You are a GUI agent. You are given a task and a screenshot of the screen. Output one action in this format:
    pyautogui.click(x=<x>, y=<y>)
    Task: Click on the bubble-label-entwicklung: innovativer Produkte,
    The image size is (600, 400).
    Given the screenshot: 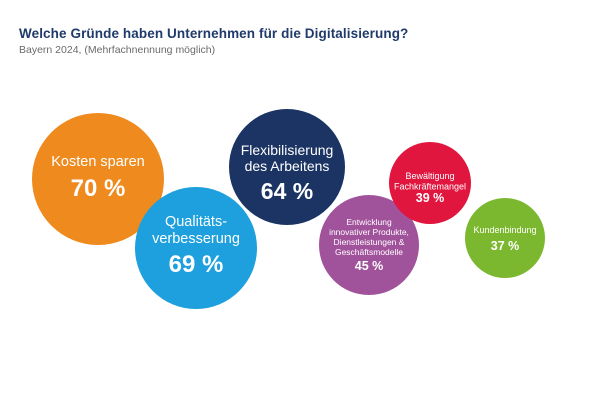 What is the action you would take?
    pyautogui.click(x=369, y=232)
    